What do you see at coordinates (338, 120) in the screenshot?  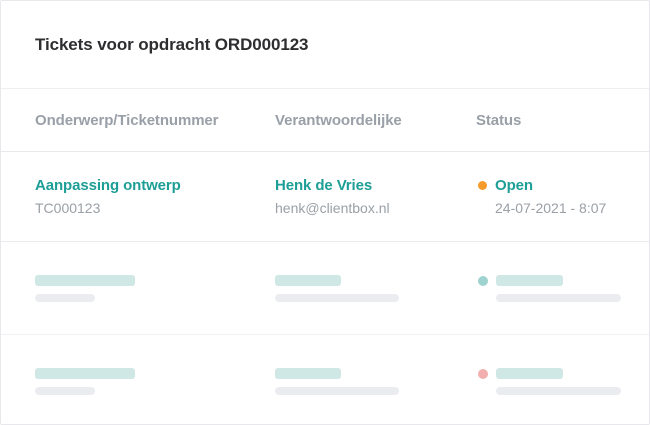 I see `column-header-responsible: Verantwoordelijke` at bounding box center [338, 120].